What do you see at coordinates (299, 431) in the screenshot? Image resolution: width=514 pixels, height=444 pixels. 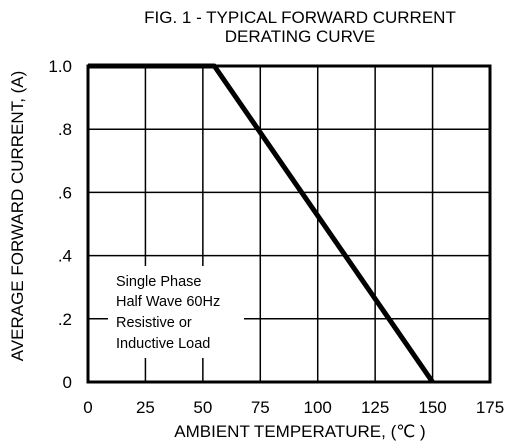 I see `x-axis-label: AMBIENT TEMPERATURE, (℃ )` at bounding box center [299, 431].